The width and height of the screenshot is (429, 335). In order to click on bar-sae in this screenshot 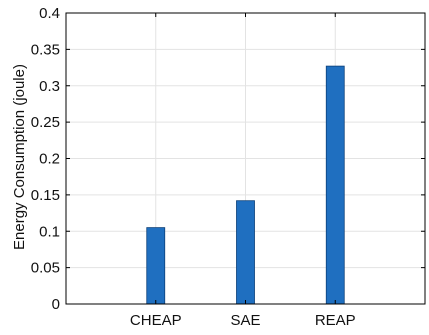, I will do `click(245, 252)`.